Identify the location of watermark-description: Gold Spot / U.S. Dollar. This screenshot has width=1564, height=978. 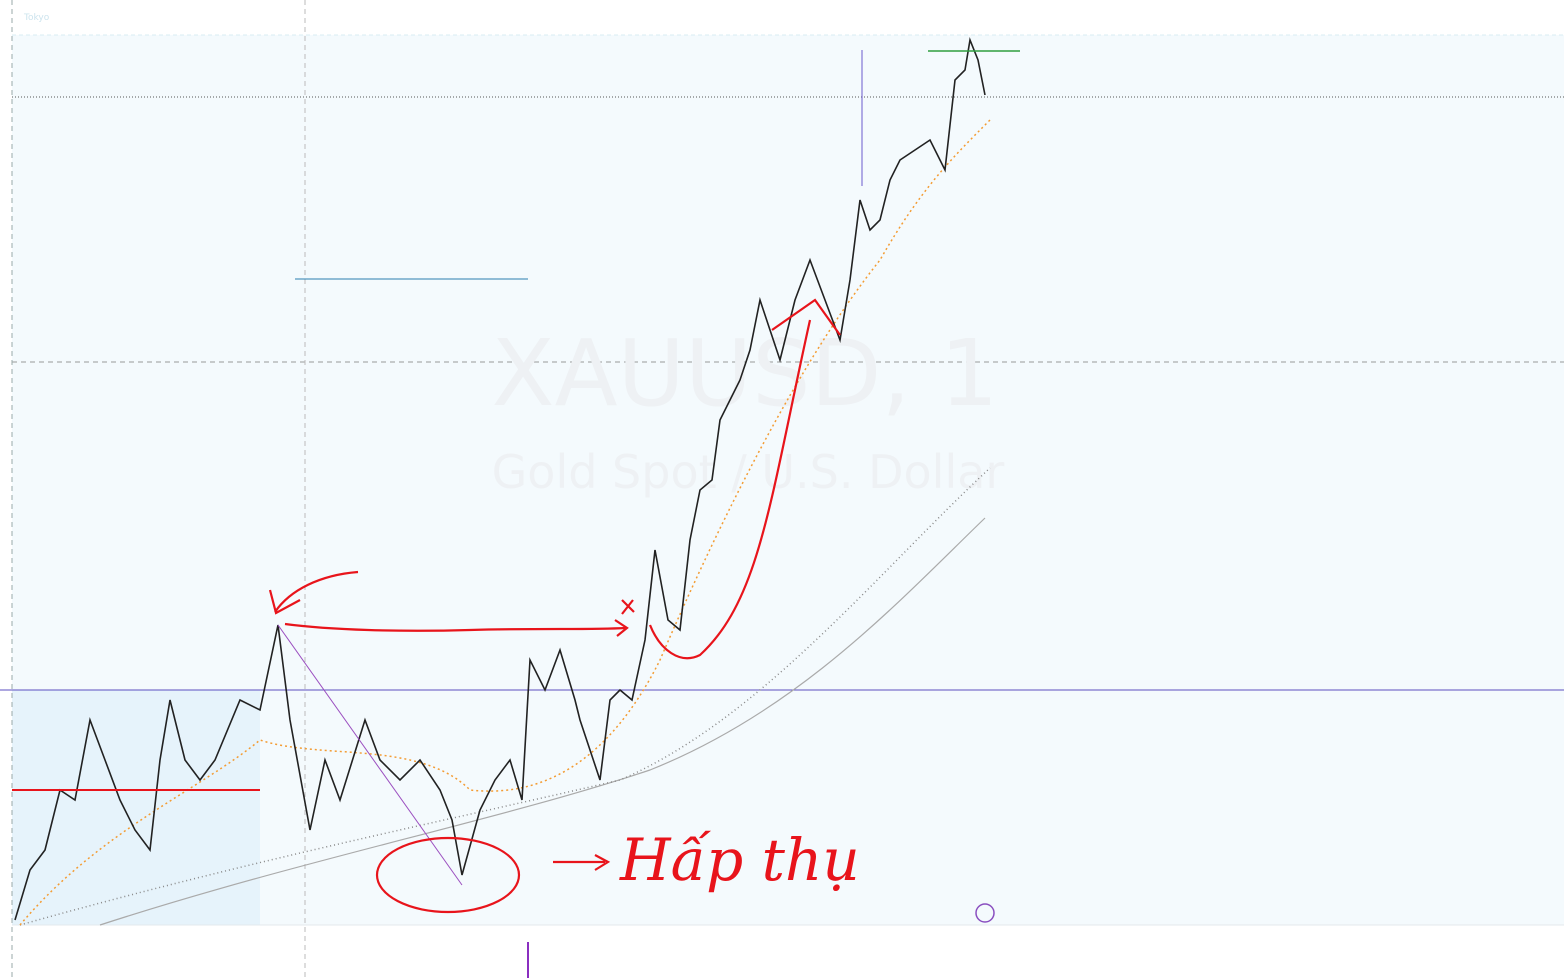
(748, 472).